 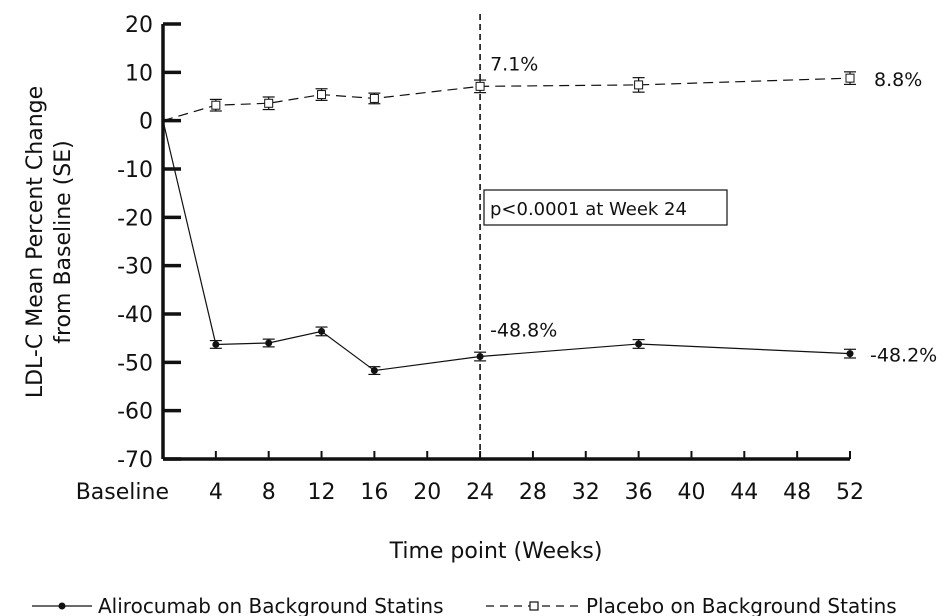 What do you see at coordinates (63, 242) in the screenshot?
I see `y-axis-label-line2: from Baseline (SE)` at bounding box center [63, 242].